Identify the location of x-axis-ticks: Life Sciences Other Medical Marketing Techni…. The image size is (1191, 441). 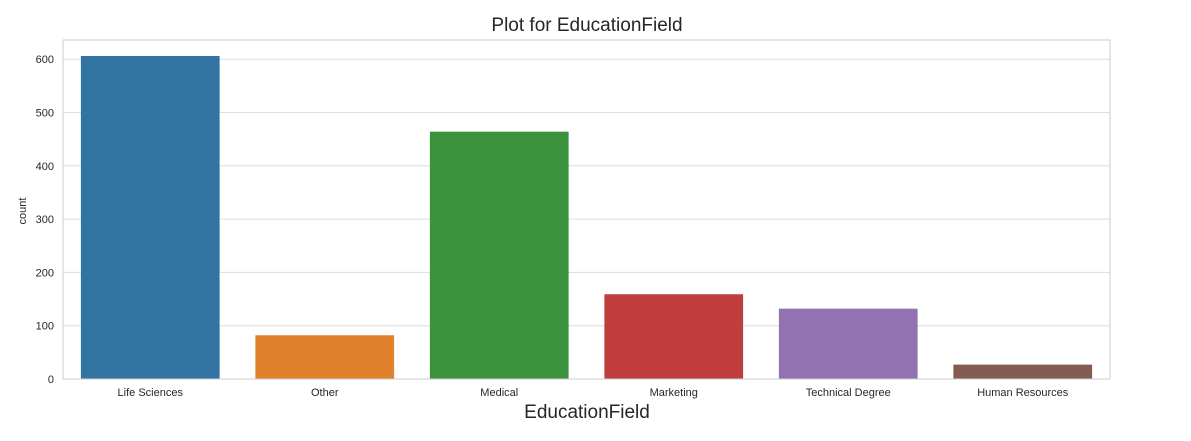
(593, 393).